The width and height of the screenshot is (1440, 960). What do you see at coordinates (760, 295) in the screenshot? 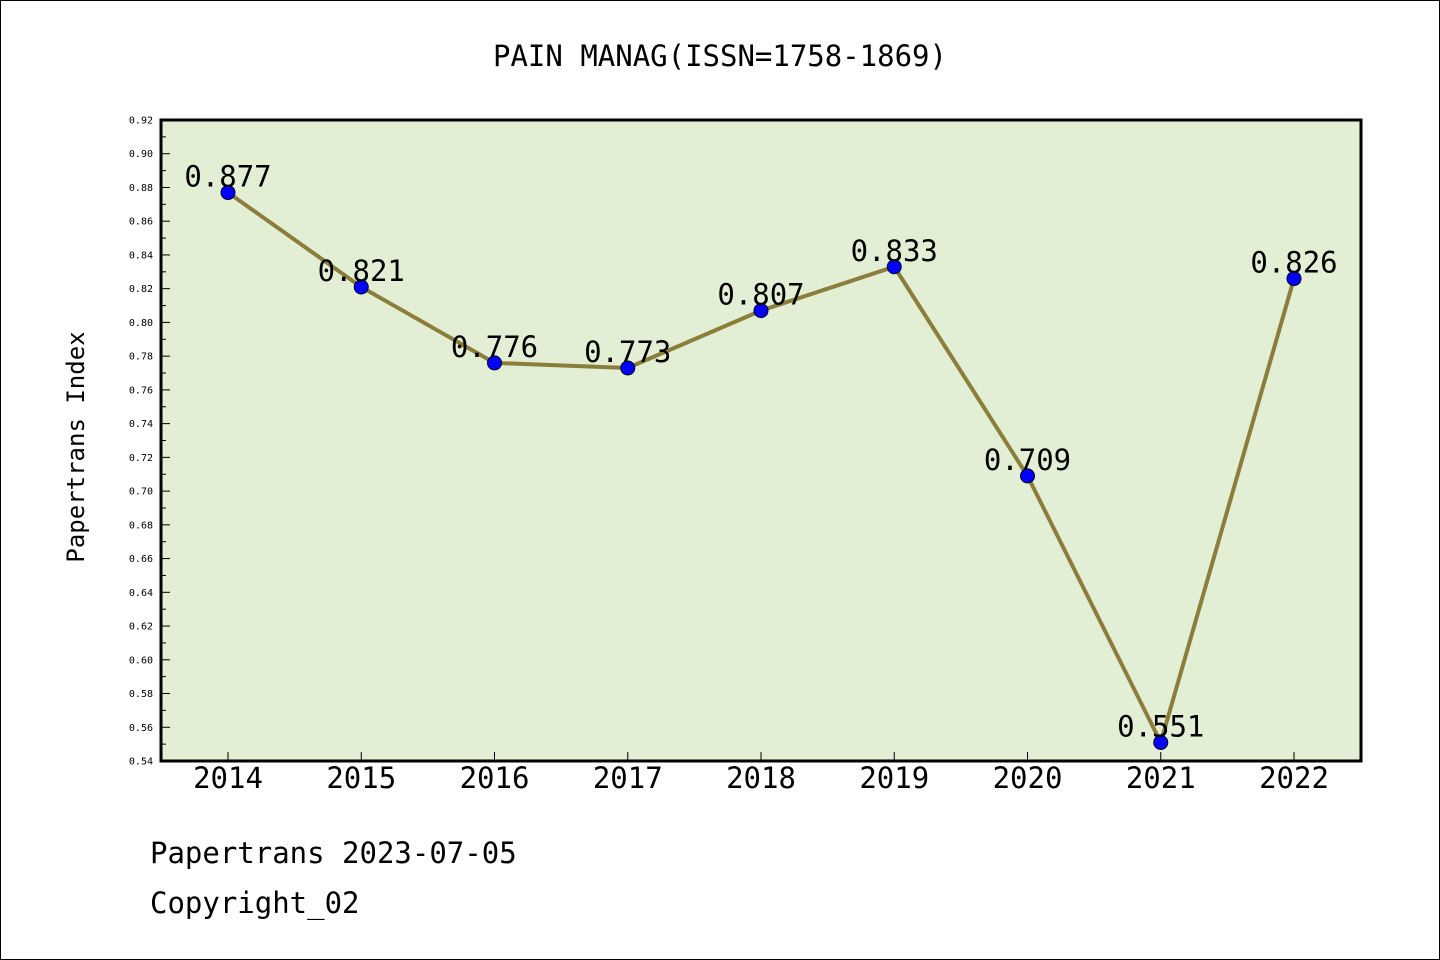
I see `data-label: 0.807` at bounding box center [760, 295].